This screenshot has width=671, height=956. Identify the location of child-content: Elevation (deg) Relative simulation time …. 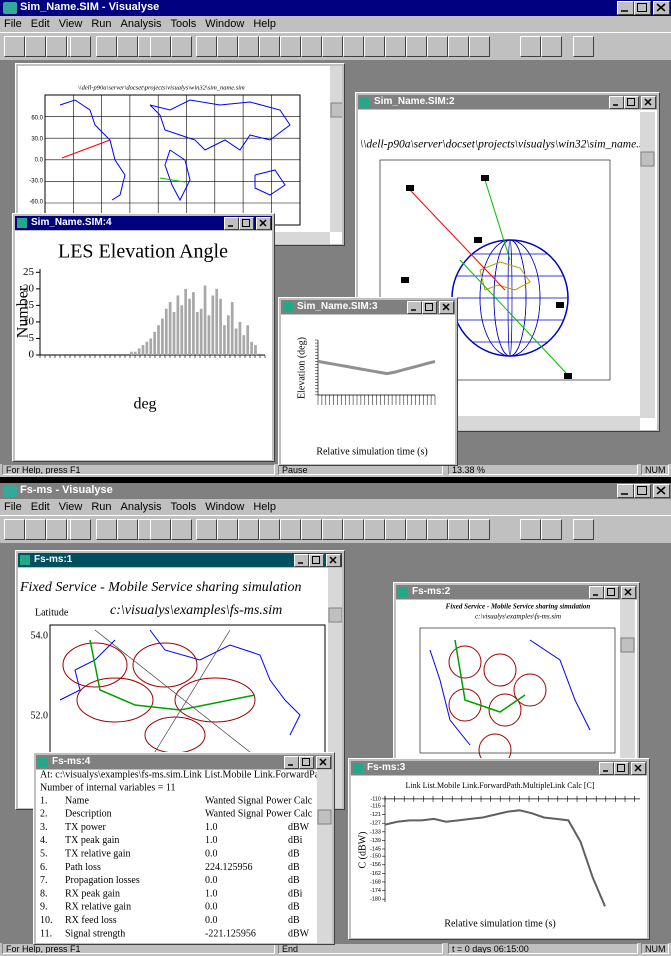
(368, 389).